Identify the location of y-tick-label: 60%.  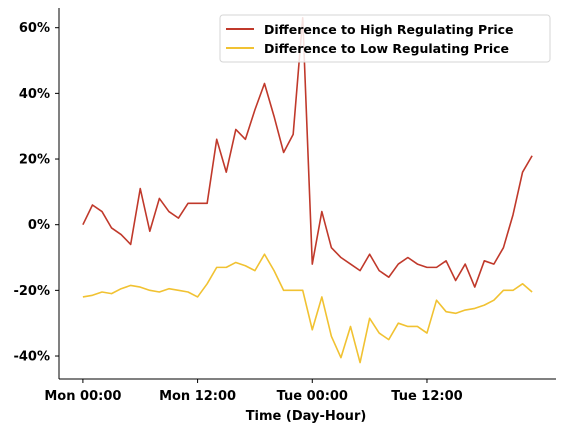
(34, 28).